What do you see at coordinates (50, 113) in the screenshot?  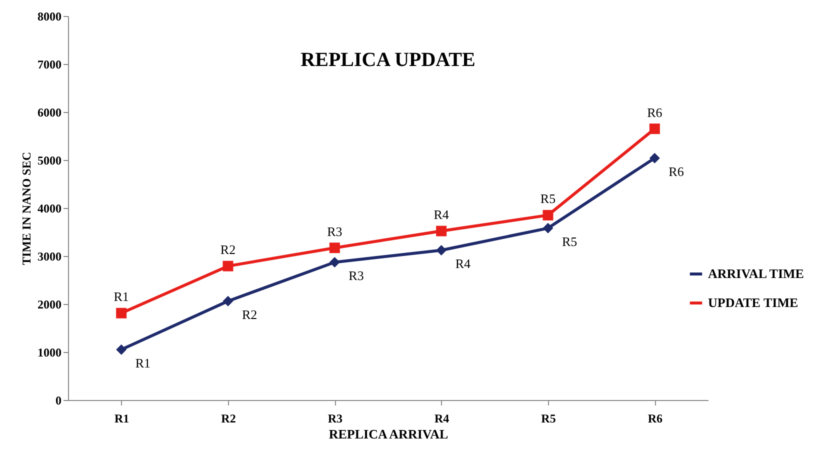 I see `y-tick-label: 6000` at bounding box center [50, 113].